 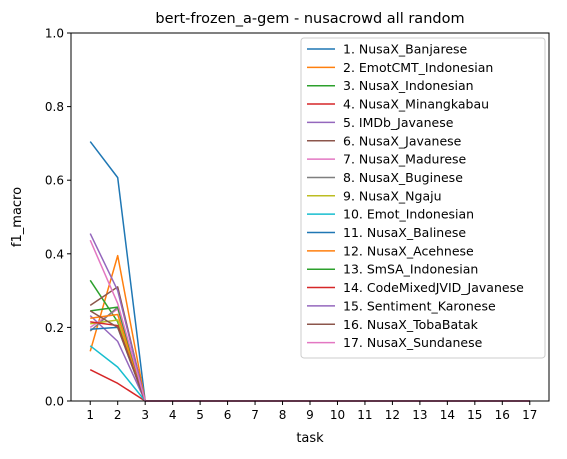 I want to click on legend-label: 7. NusaX_Madurese, so click(x=405, y=159).